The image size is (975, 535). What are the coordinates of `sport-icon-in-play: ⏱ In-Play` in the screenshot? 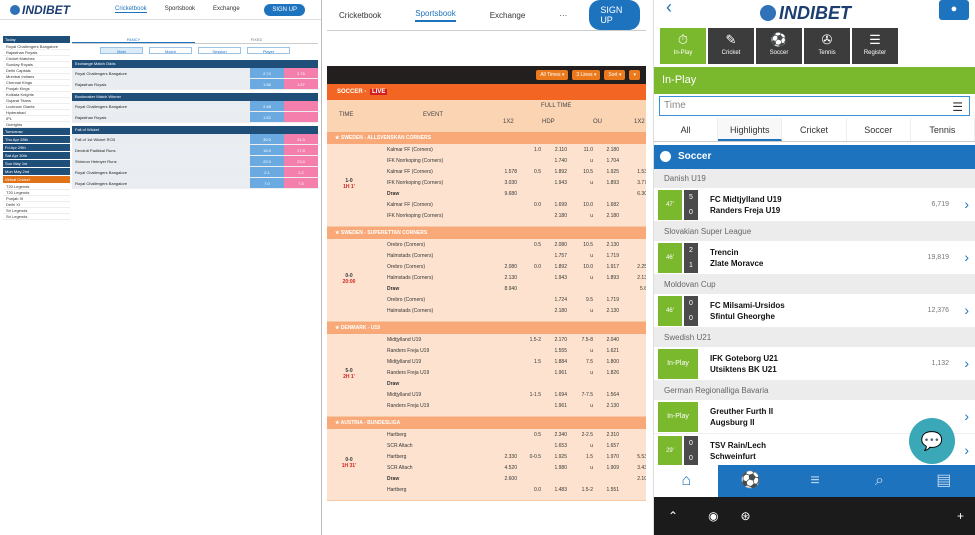 It's located at (683, 46).